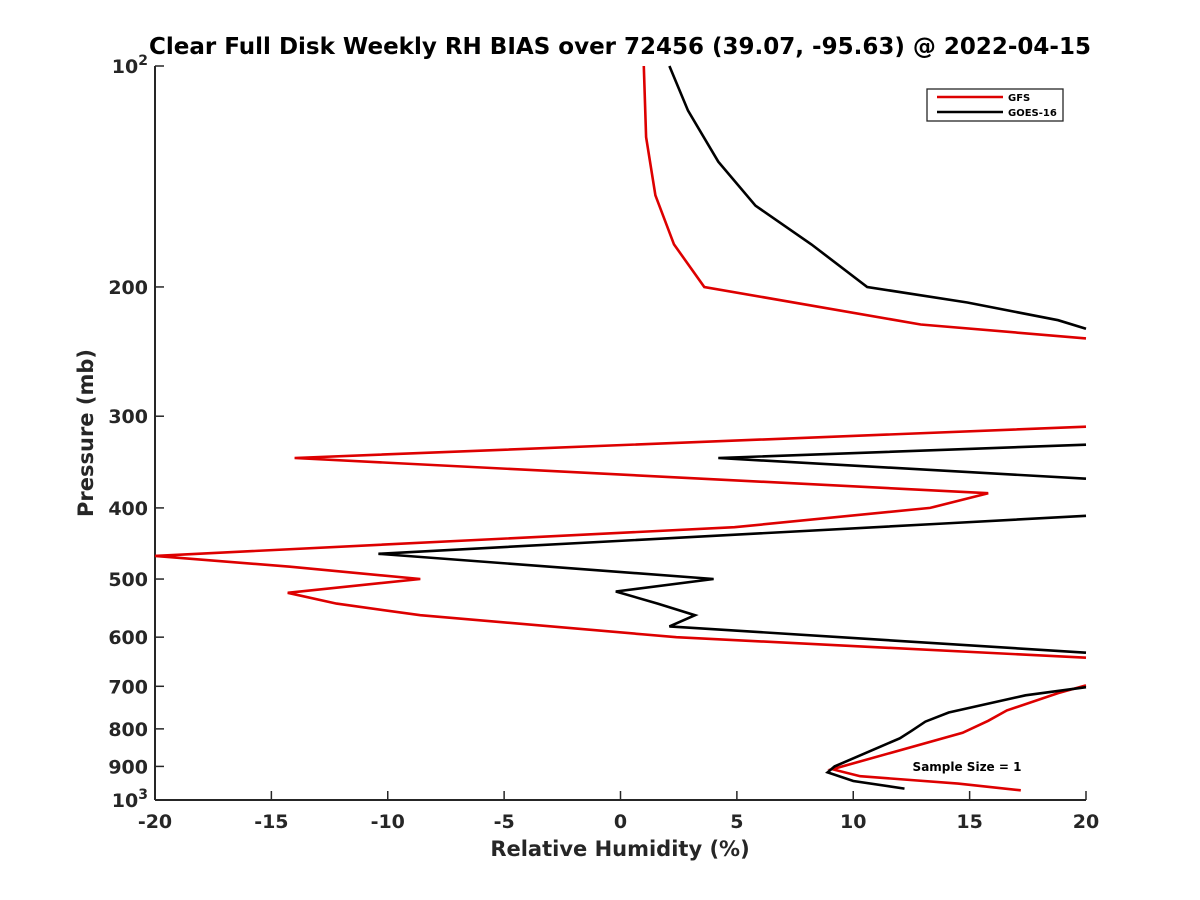 The width and height of the screenshot is (1200, 900). I want to click on y-axis-label: Pressure (mb), so click(86, 433).